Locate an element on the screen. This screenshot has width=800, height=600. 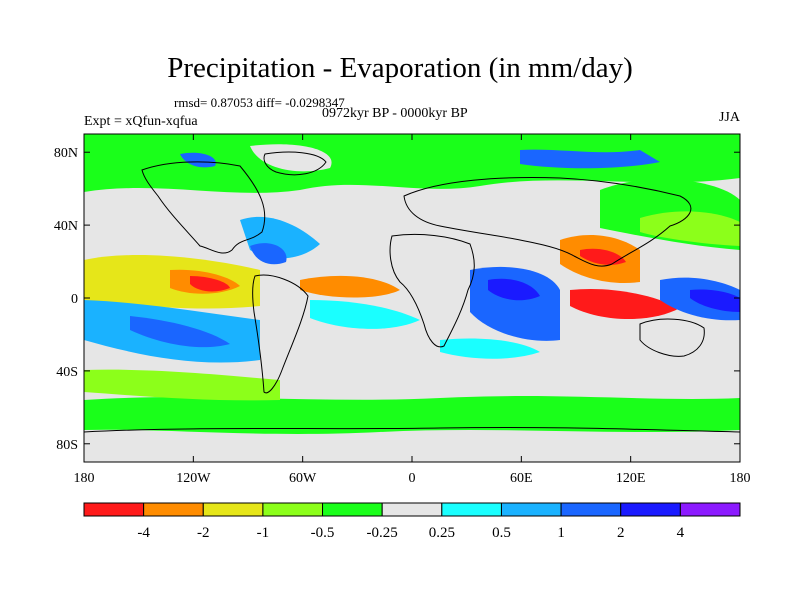
colorbar-label: 4 is located at coordinates (681, 533).